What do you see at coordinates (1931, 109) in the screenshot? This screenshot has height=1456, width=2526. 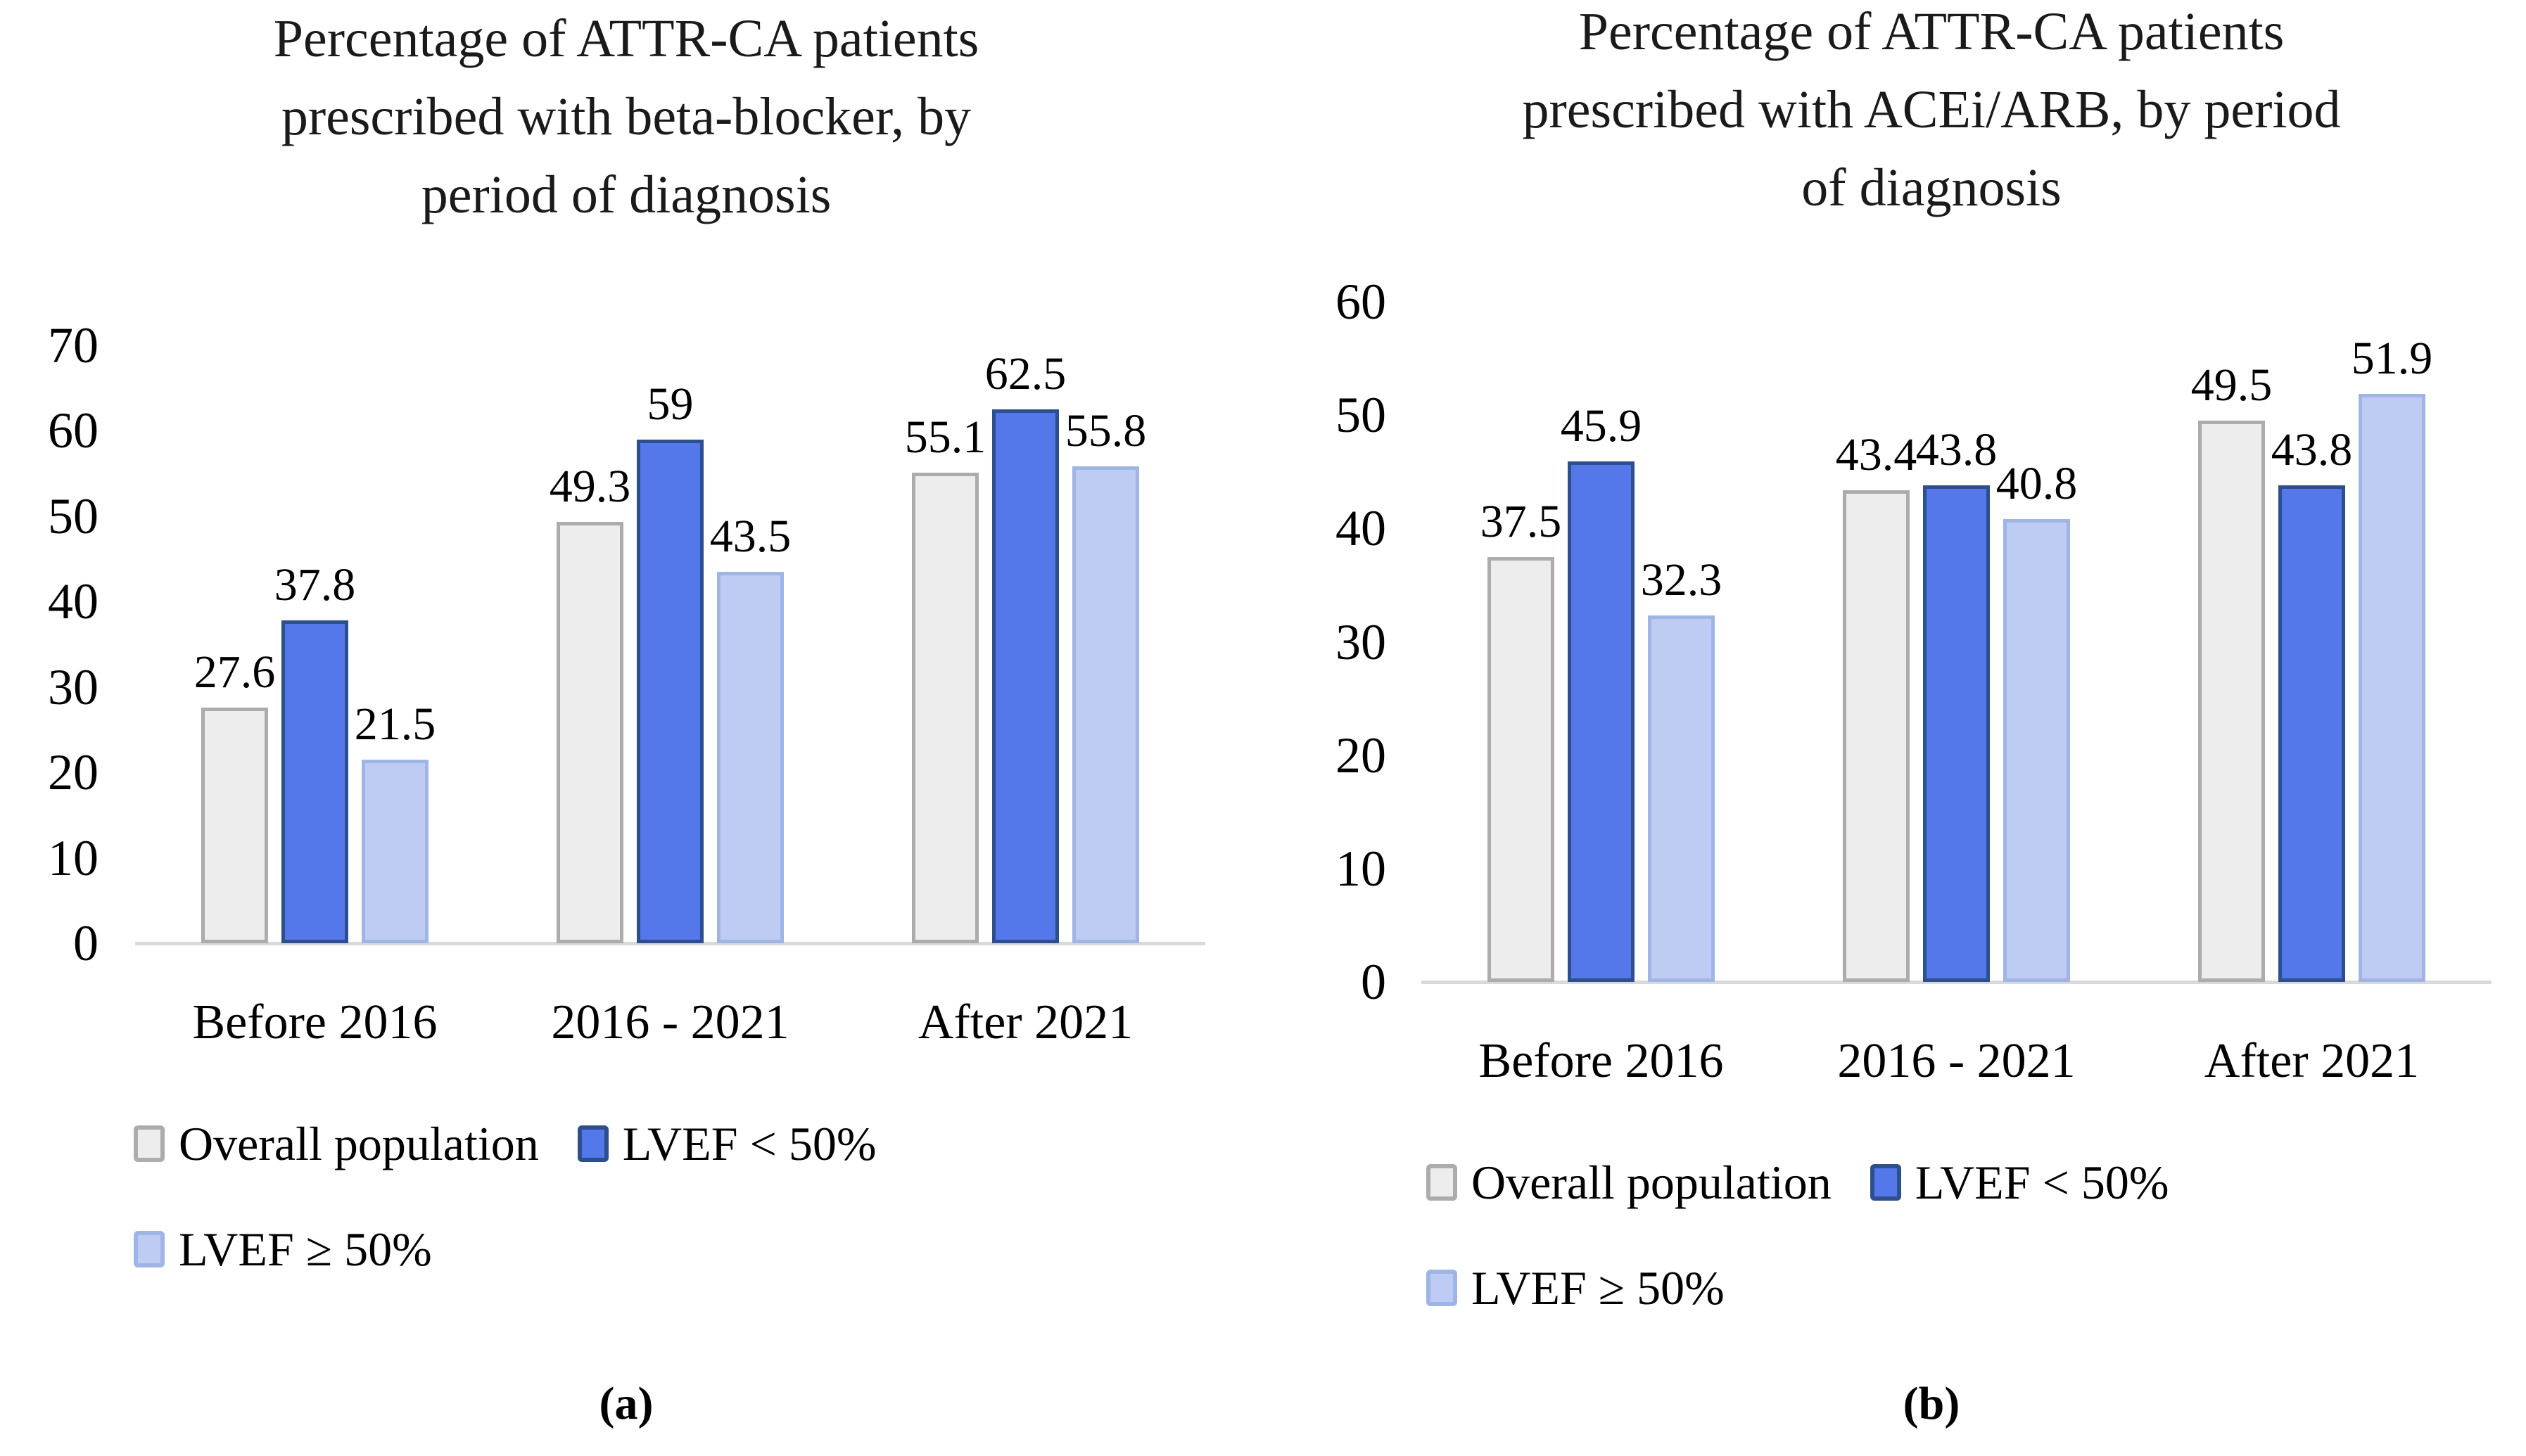 I see `chart-title-line: prescribed with ACEi/ARB, by period` at bounding box center [1931, 109].